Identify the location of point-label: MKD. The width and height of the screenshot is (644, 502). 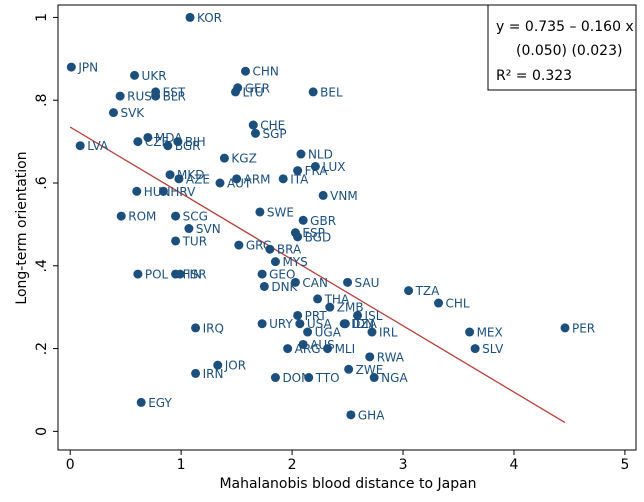
(190, 175).